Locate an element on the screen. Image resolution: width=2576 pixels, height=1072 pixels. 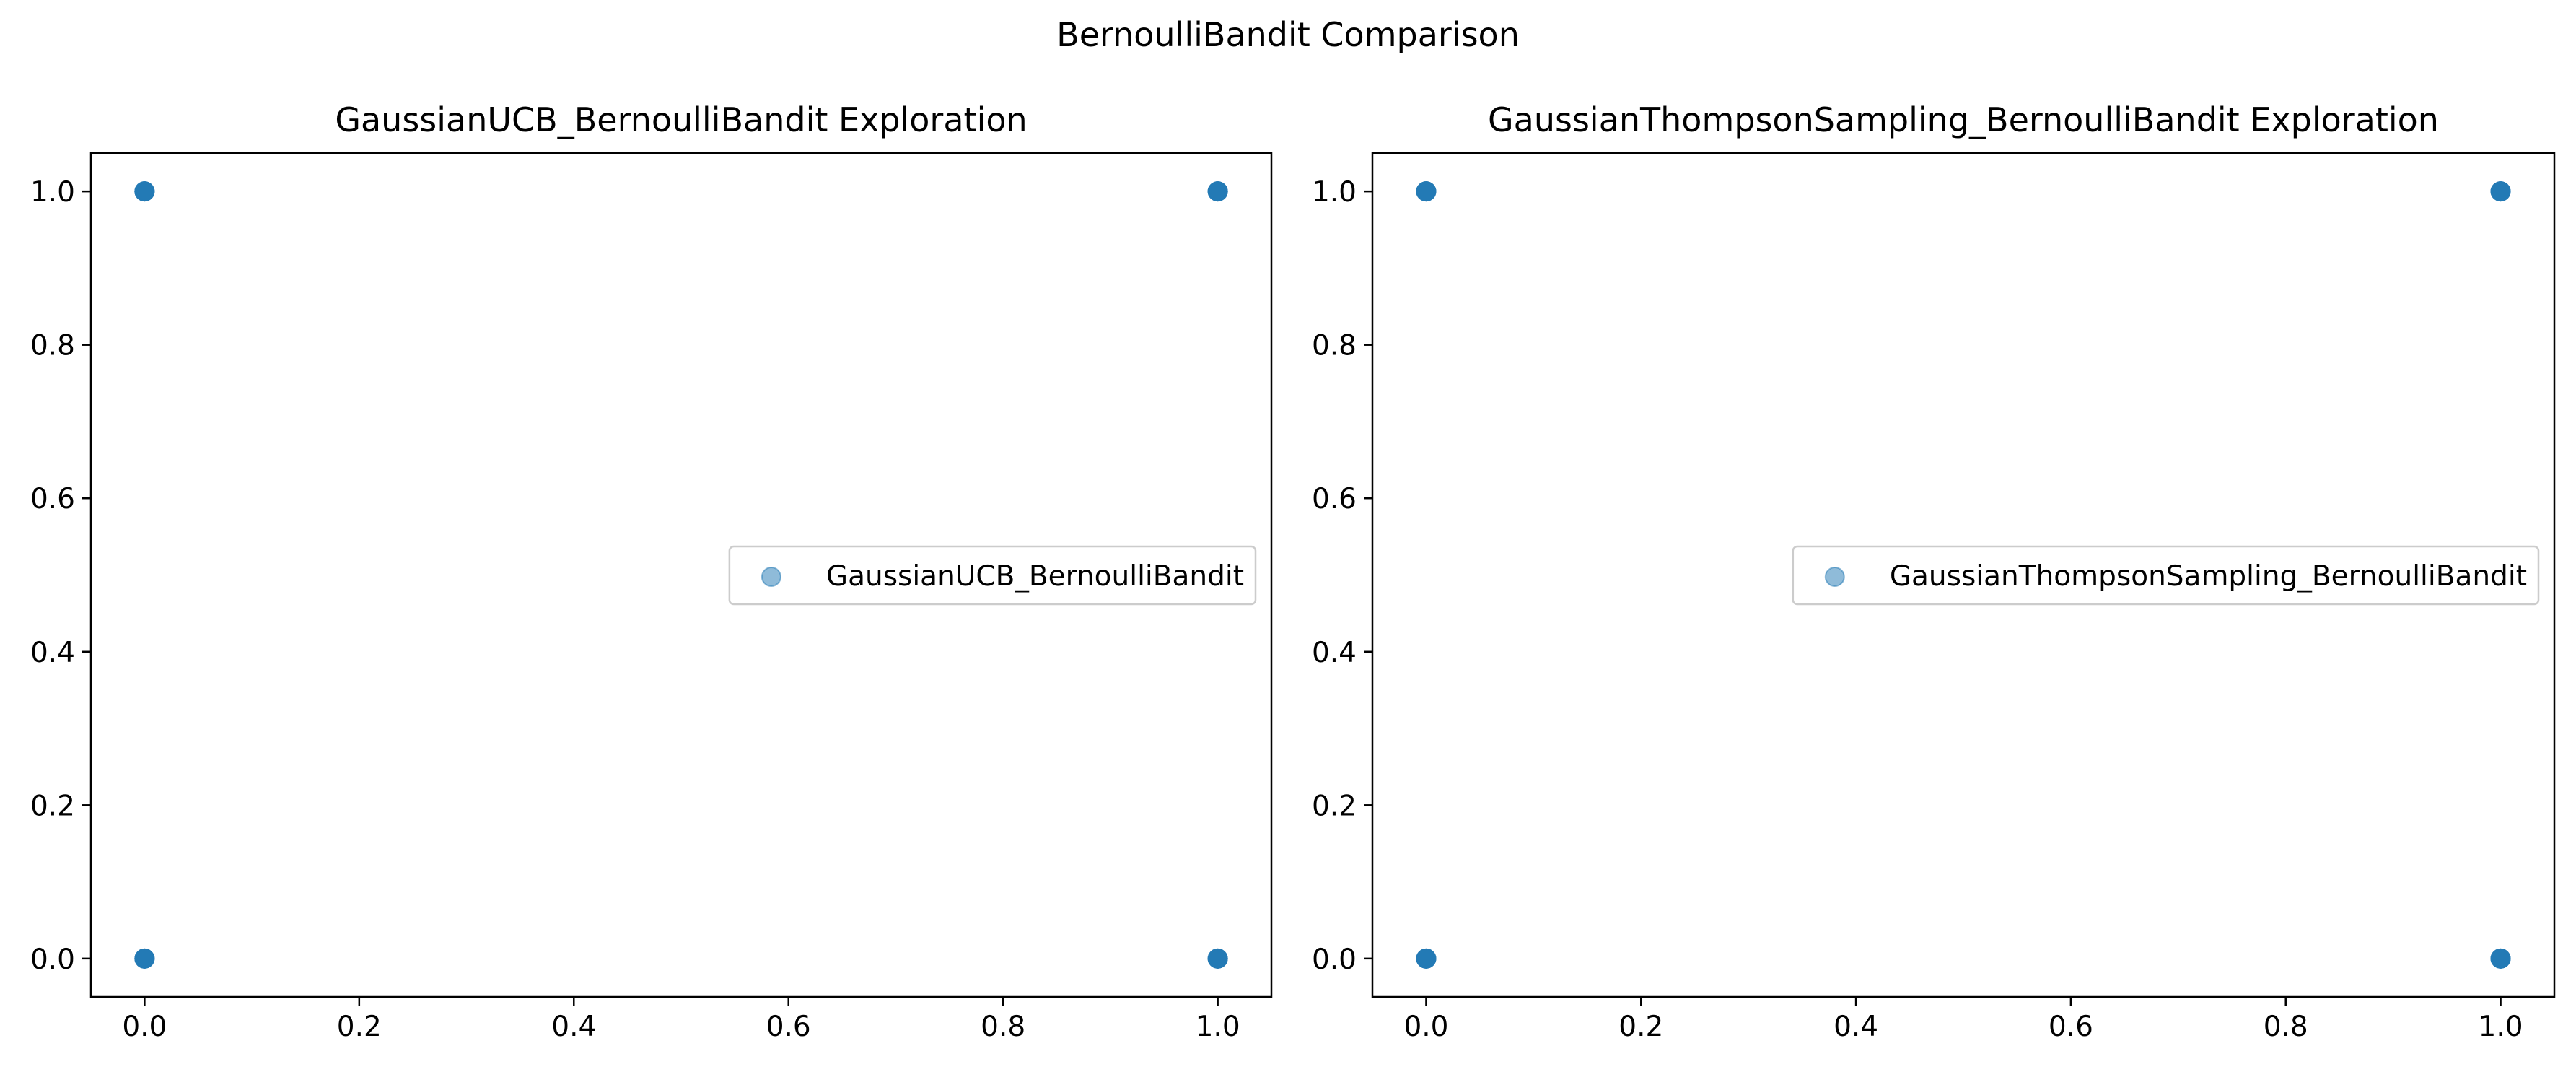
legend-label: GaussianUCB_BernoulliBandit is located at coordinates (1035, 576).